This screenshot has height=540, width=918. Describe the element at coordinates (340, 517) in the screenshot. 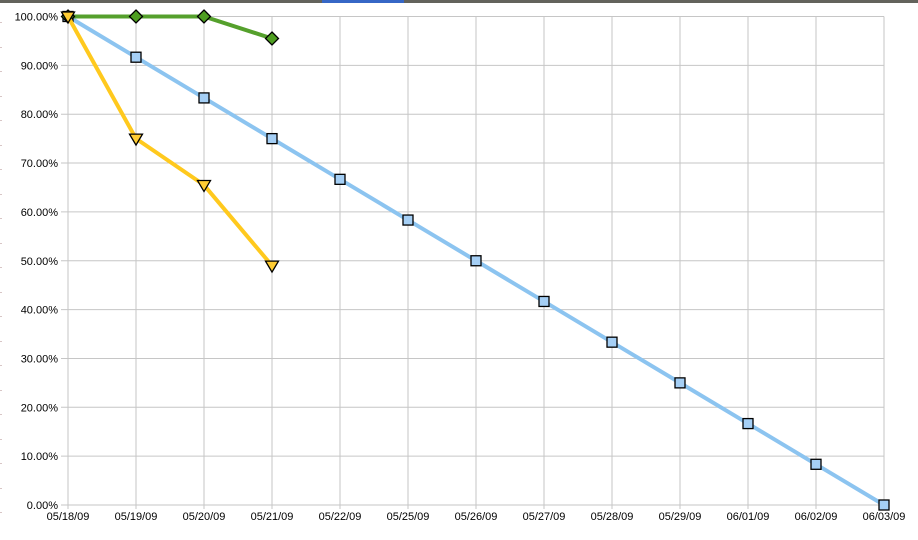

I see `x-axis-tick-label: 05/22/09` at that location.